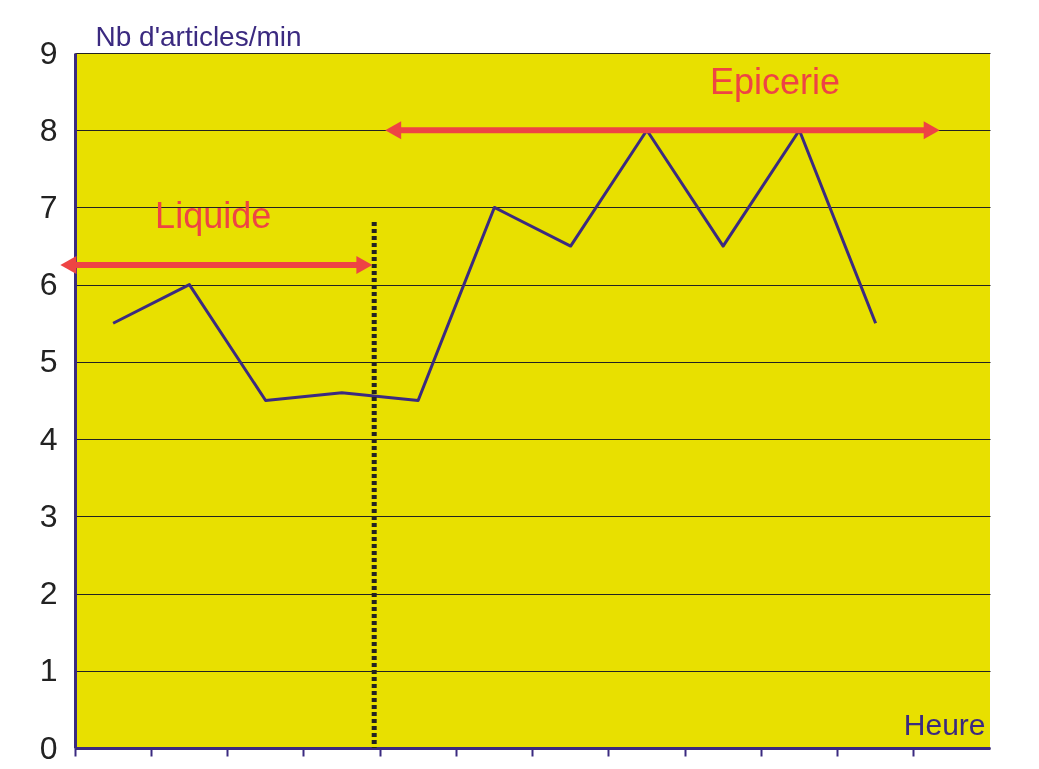 The height and width of the screenshot is (769, 1039). What do you see at coordinates (48, 670) in the screenshot?
I see `y-tick-label: 1` at bounding box center [48, 670].